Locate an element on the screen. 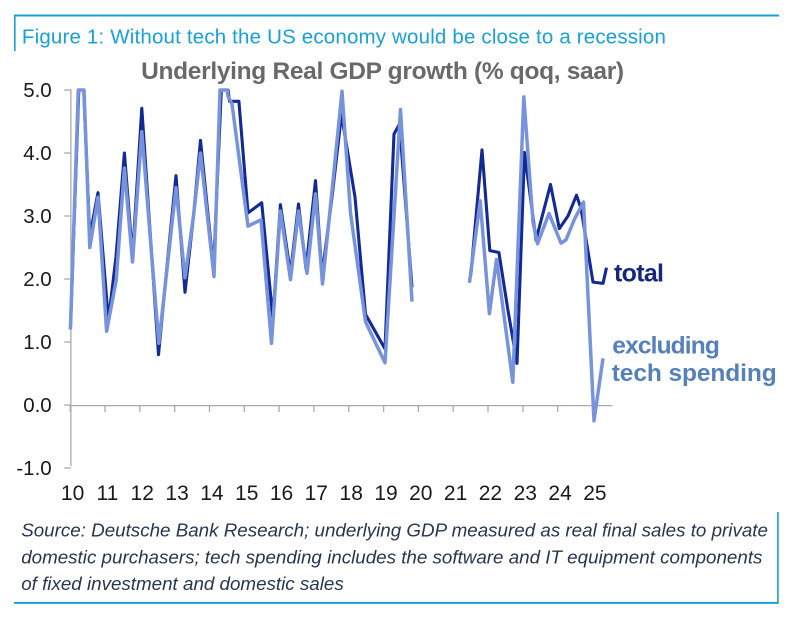 The height and width of the screenshot is (617, 801). svg-text:of fixed investment and domest: of fixed investment and domestic sales is located at coordinates (182, 583).